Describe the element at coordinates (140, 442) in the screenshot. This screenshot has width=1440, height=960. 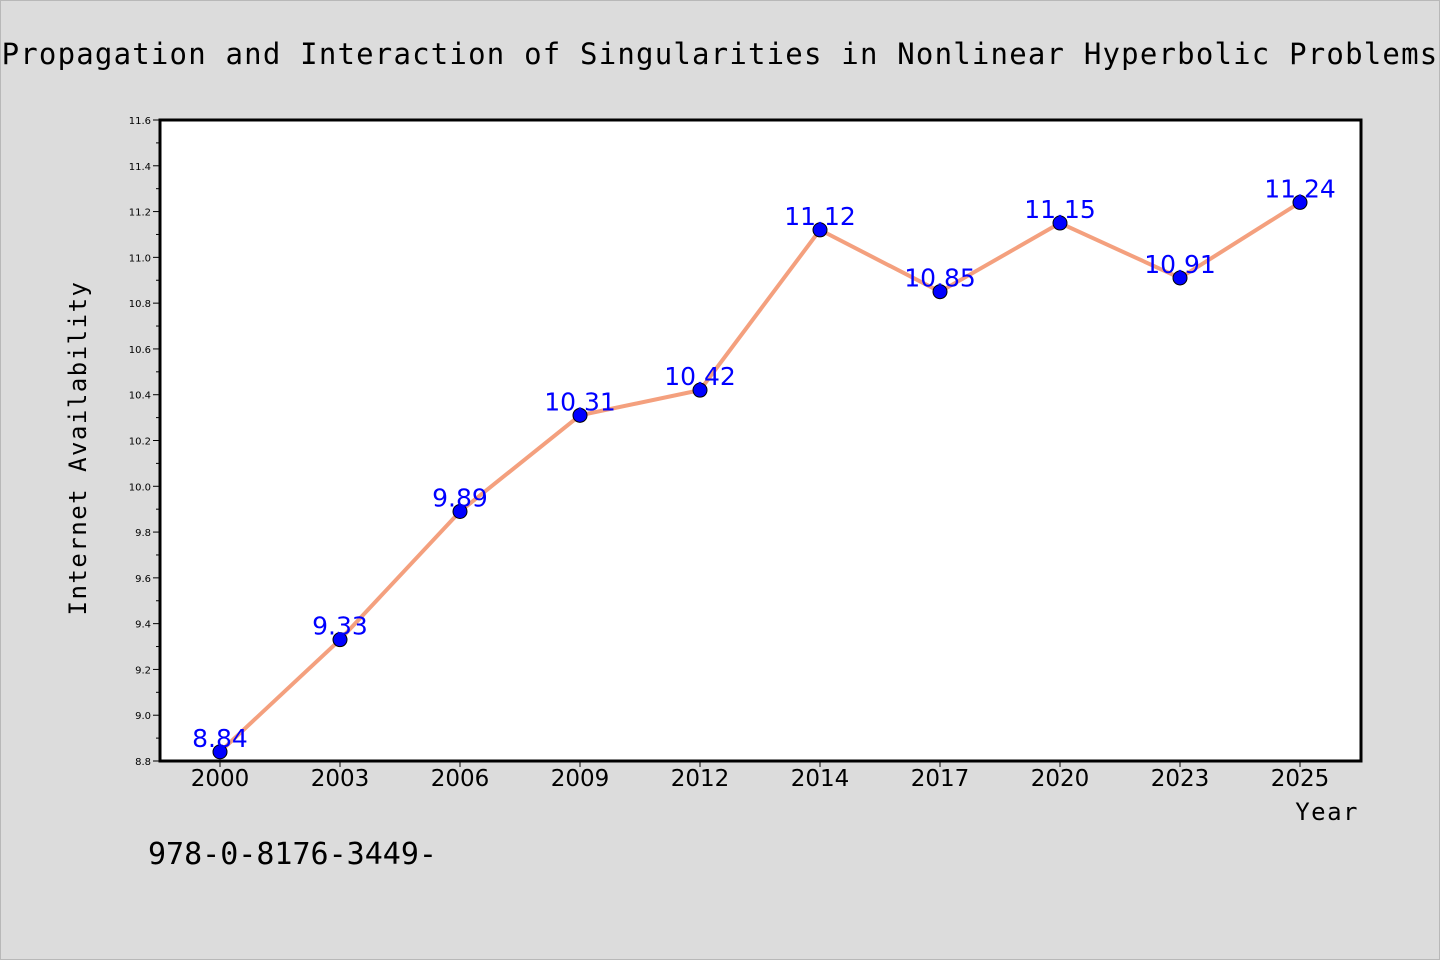
I see `y-tick-label: 10.2` at that location.